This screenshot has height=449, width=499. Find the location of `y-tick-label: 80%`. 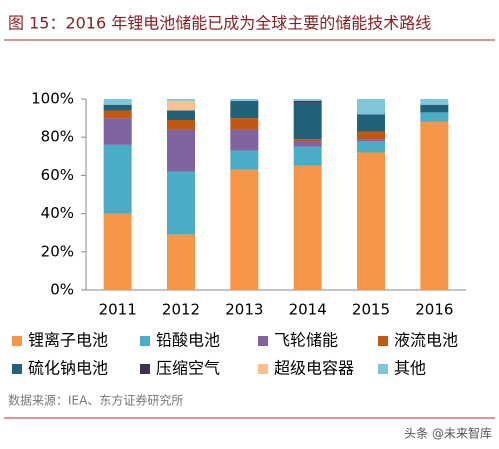

y-tick-label: 80% is located at coordinates (57, 137).